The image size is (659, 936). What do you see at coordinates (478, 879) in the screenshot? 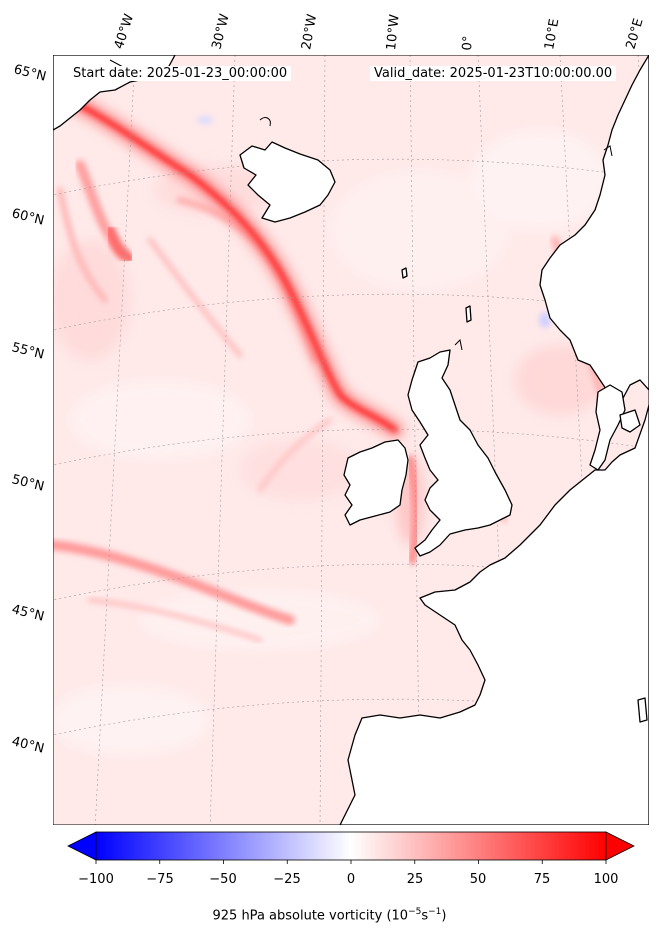
I see `colorbar-tick: 50` at bounding box center [478, 879].